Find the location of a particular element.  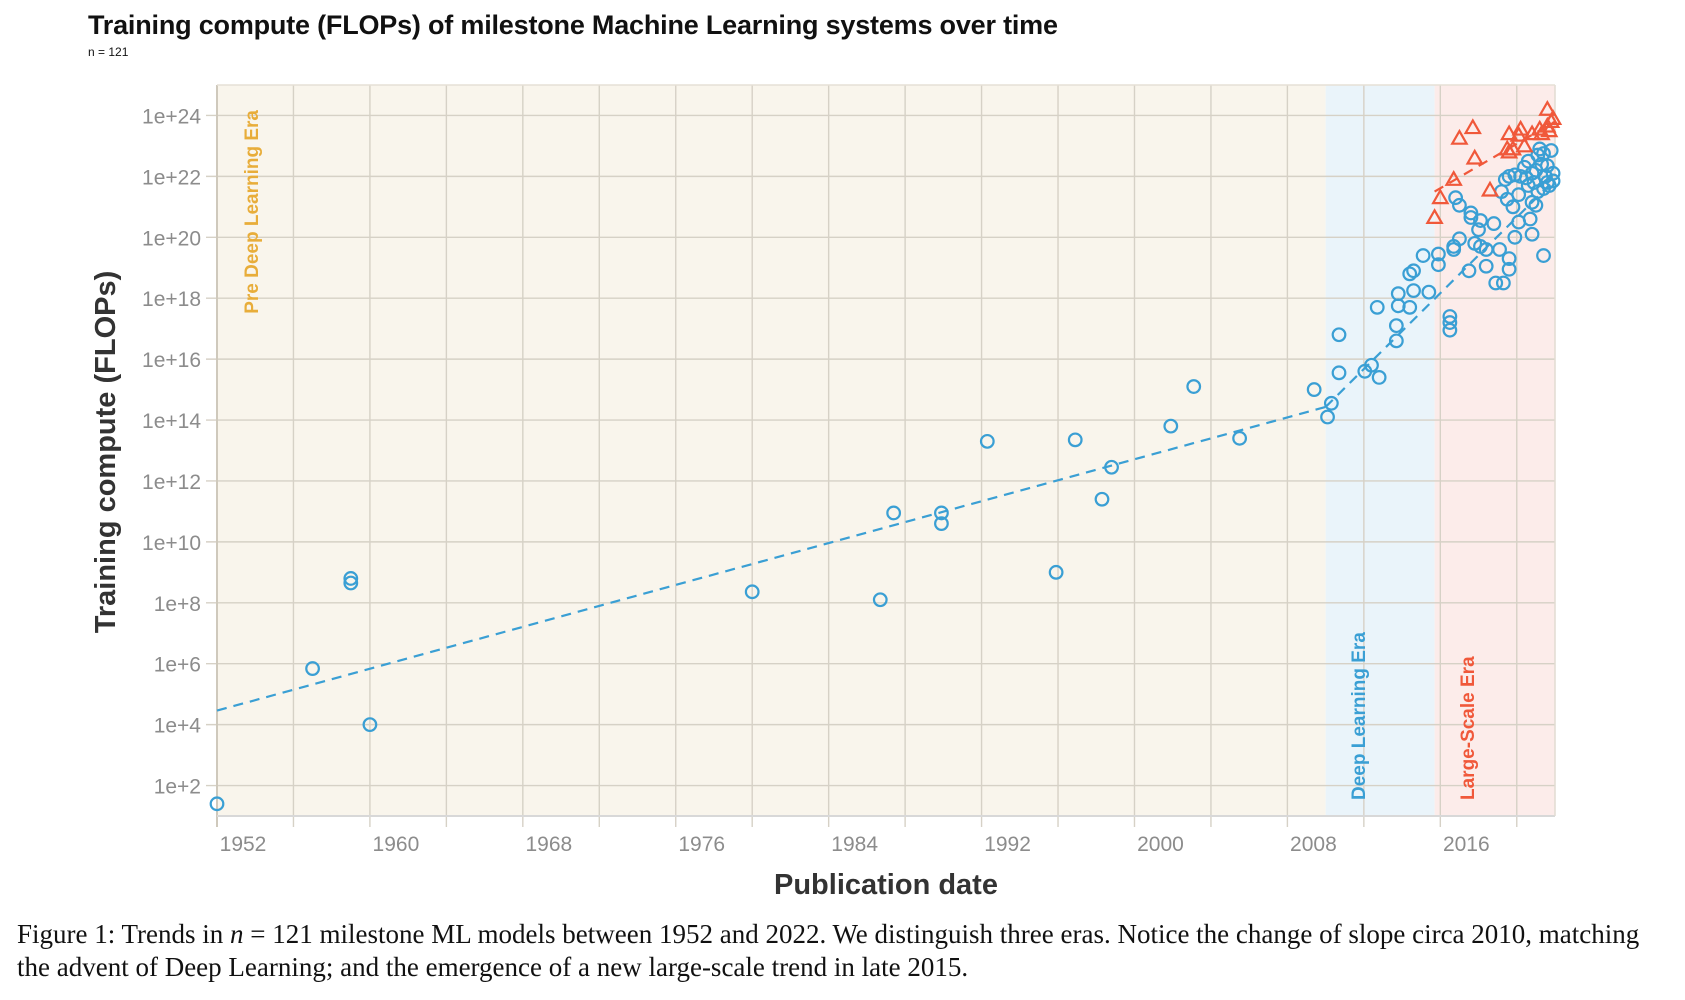

large-scale-trend is located at coordinates (1495, 156).